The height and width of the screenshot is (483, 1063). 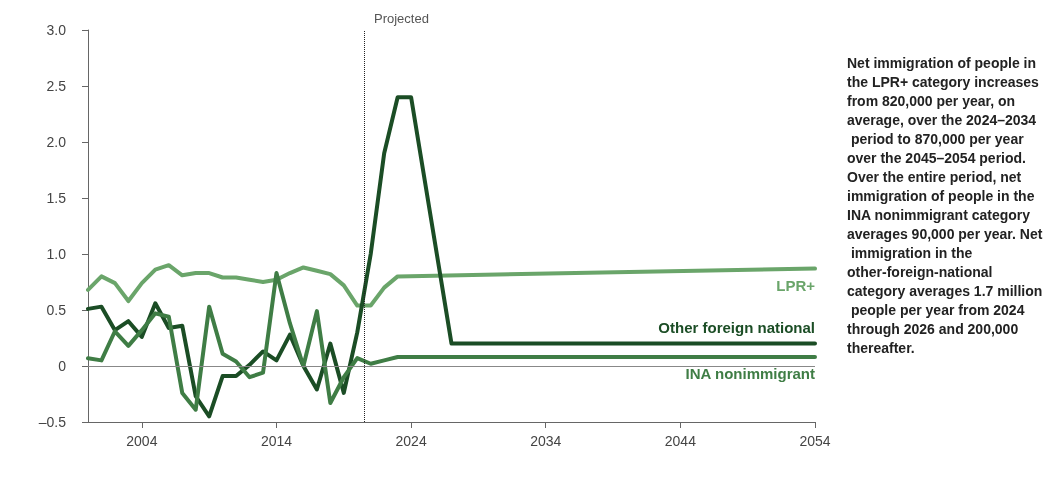 What do you see at coordinates (52, 422) in the screenshot?
I see `y-tick-label: –0.5` at bounding box center [52, 422].